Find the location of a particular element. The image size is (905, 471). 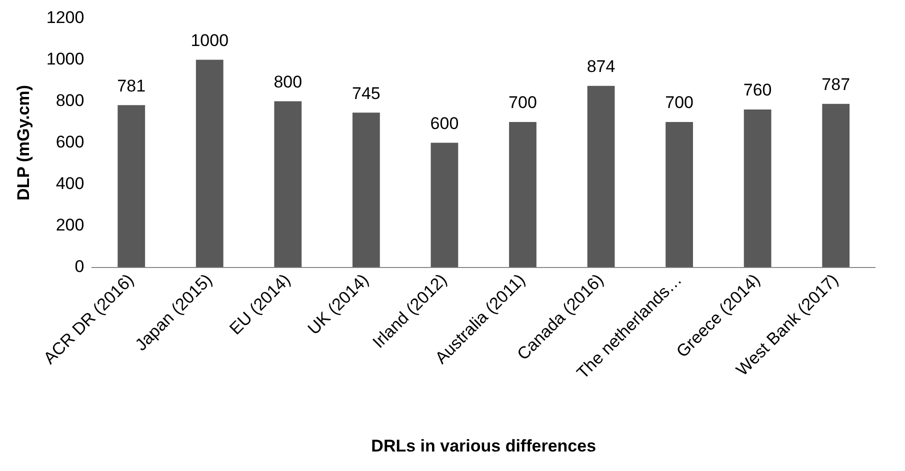

data-label: 1000 is located at coordinates (209, 40).